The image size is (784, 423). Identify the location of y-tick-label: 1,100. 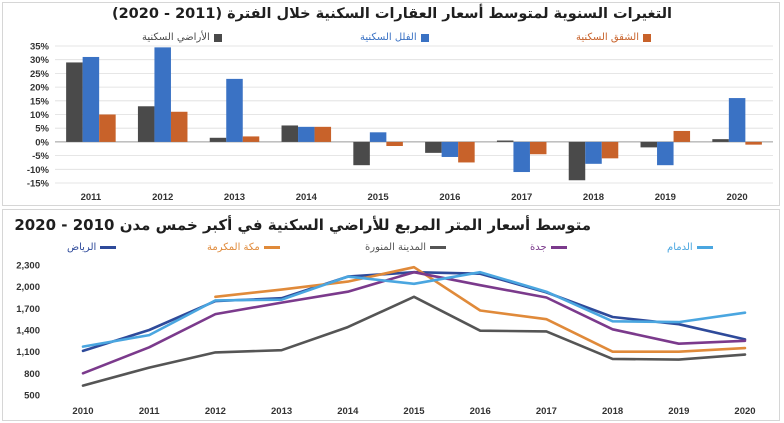
(28, 352).